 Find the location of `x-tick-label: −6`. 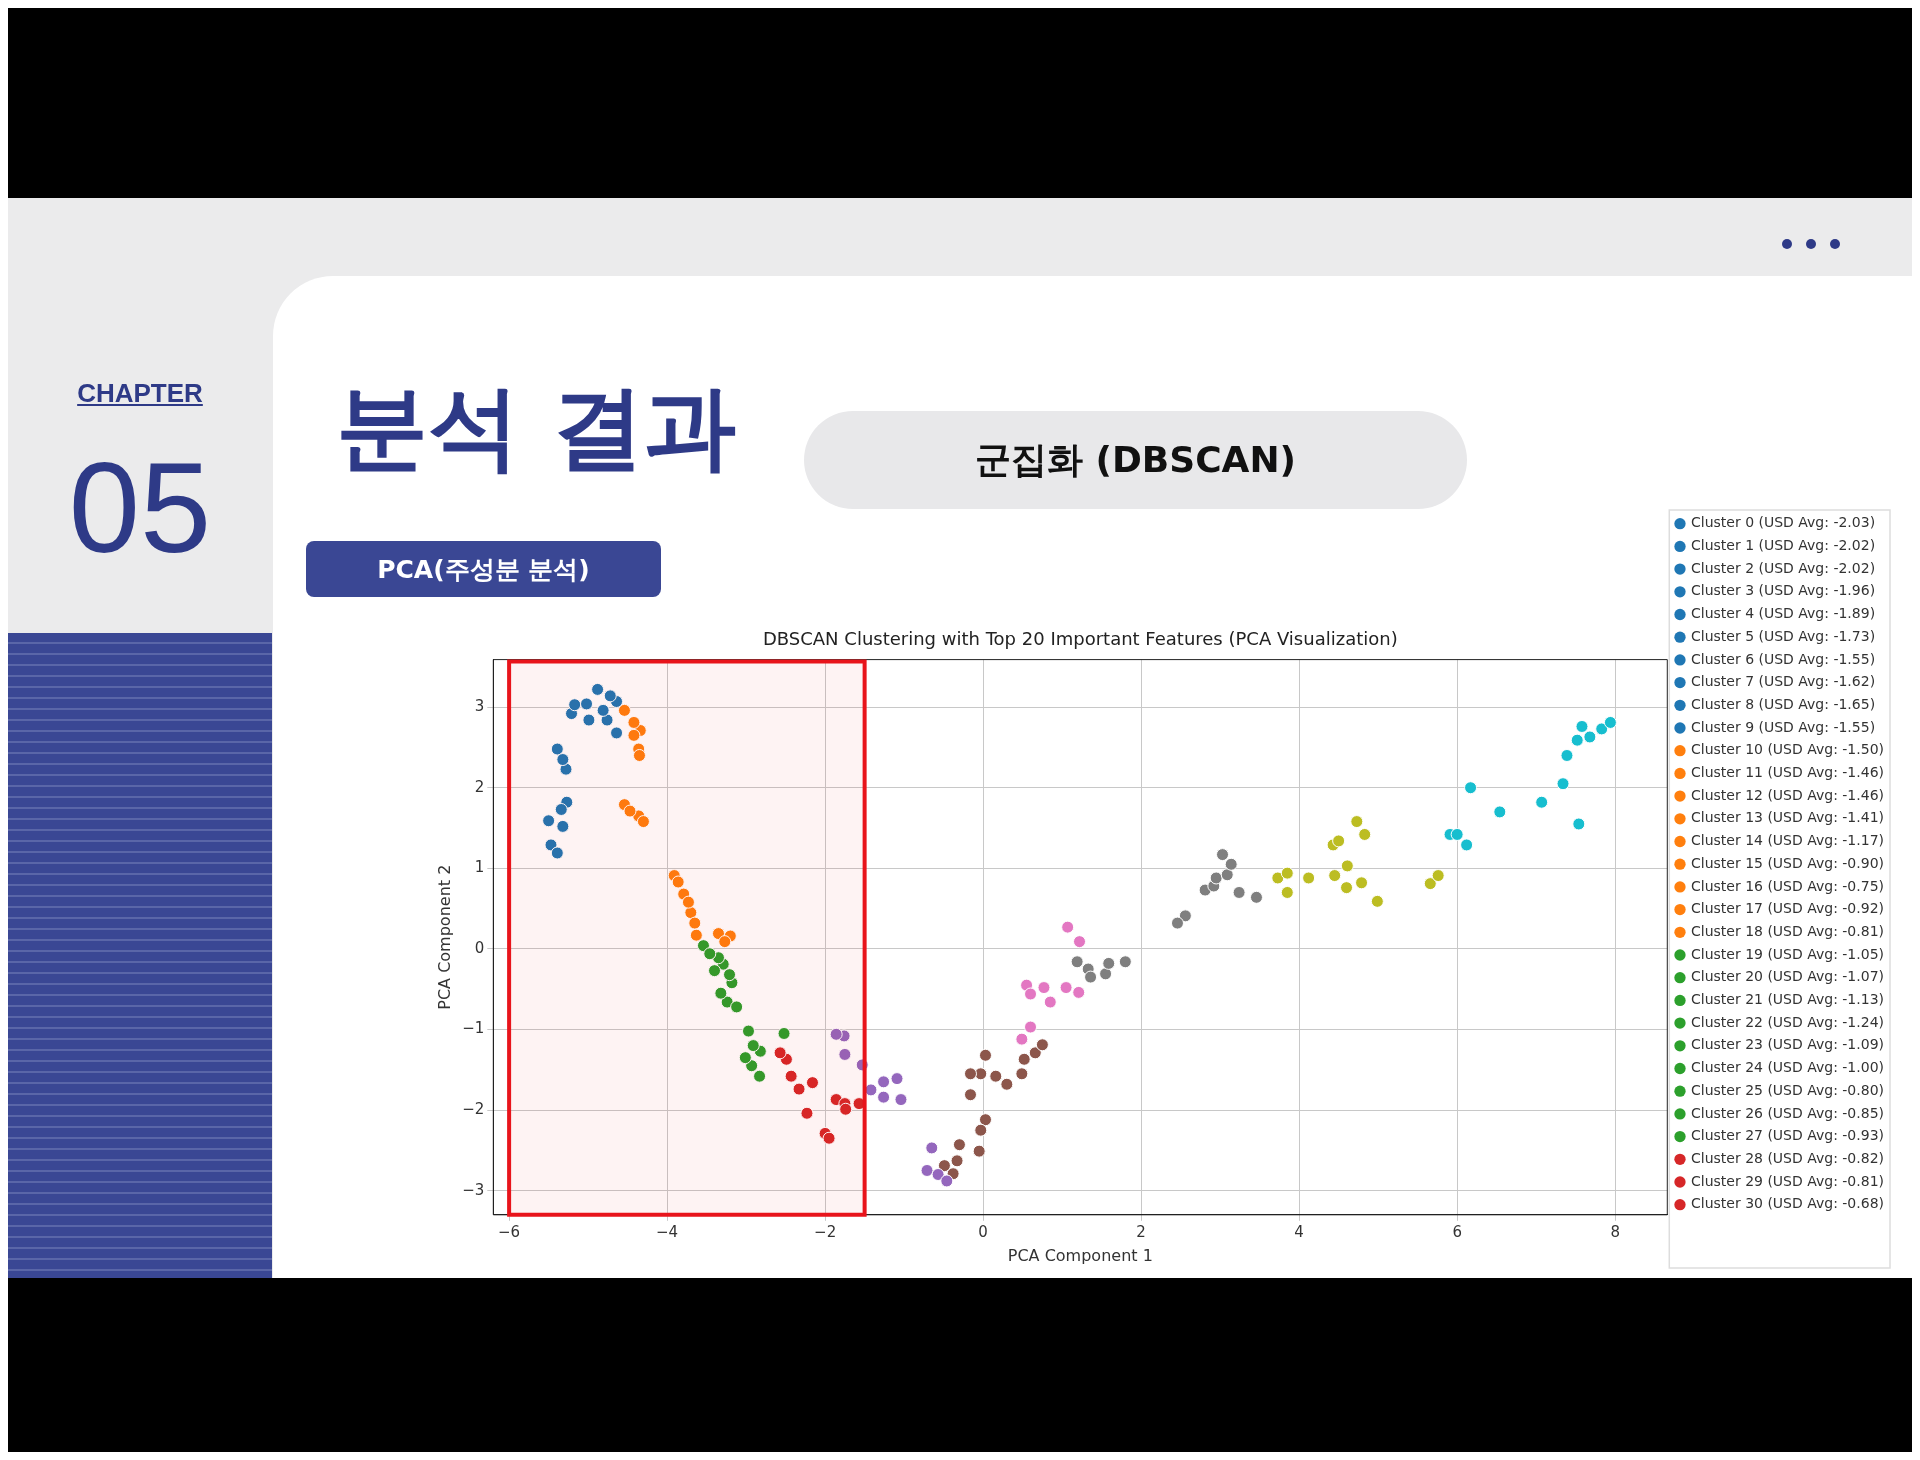

x-tick-label: −6 is located at coordinates (509, 1231).